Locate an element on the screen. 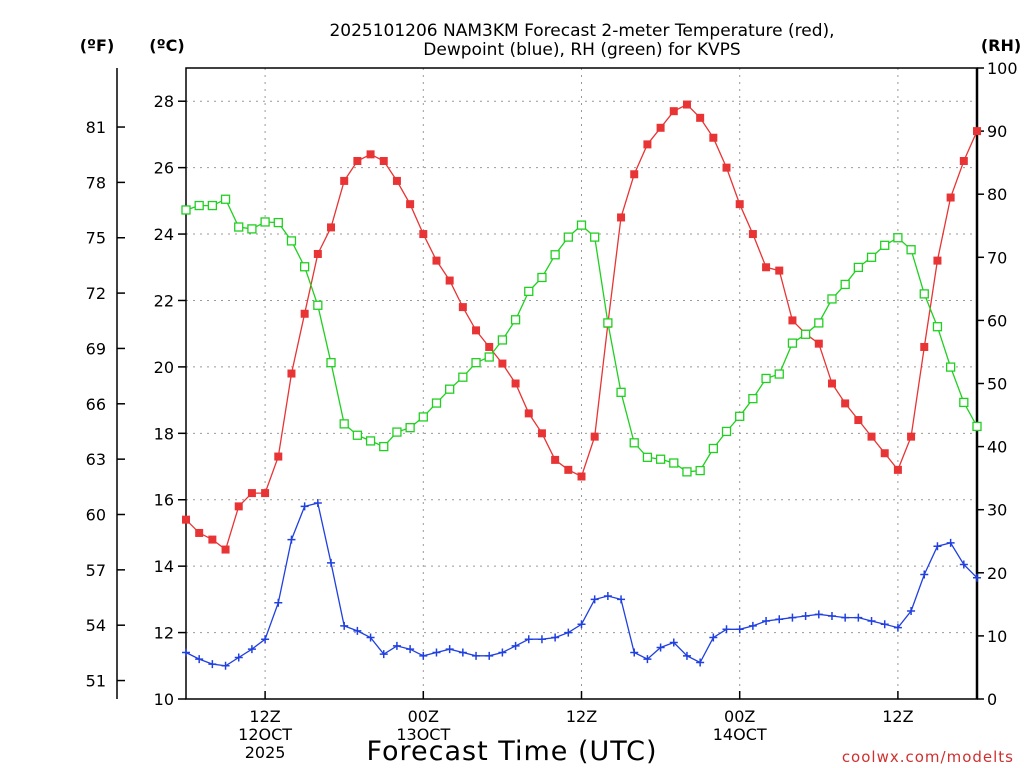  celsius-tick-label: 12 is located at coordinates (164, 633).